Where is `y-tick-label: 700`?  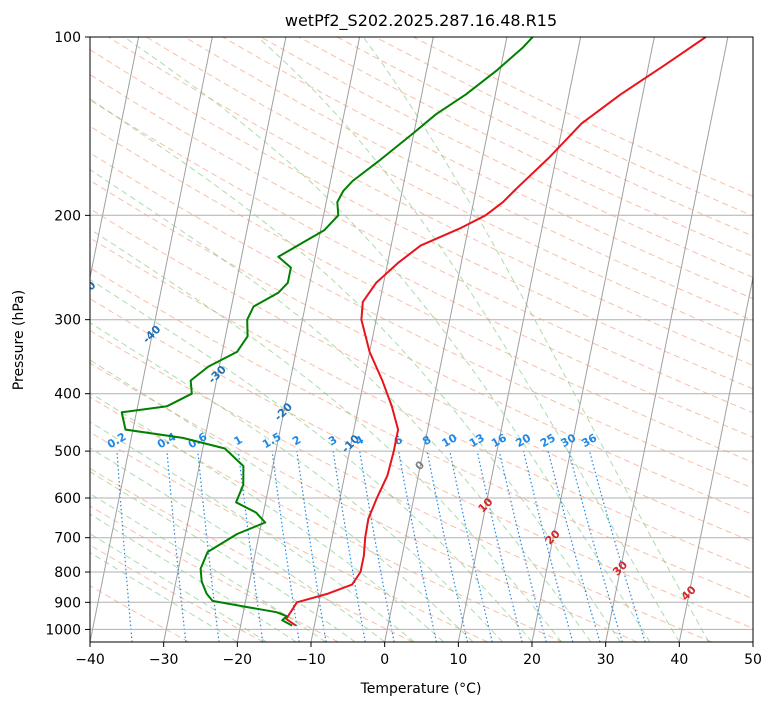
y-tick-label: 700 is located at coordinates (67, 539).